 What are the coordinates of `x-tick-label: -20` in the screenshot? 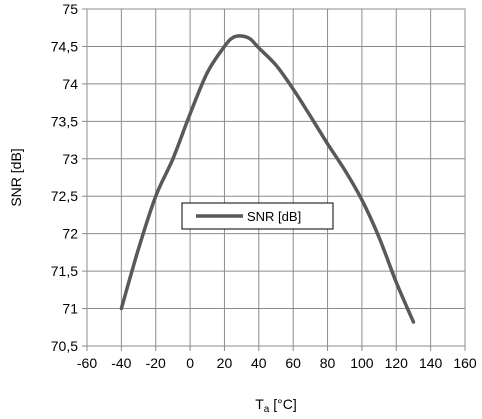 It's located at (156, 363).